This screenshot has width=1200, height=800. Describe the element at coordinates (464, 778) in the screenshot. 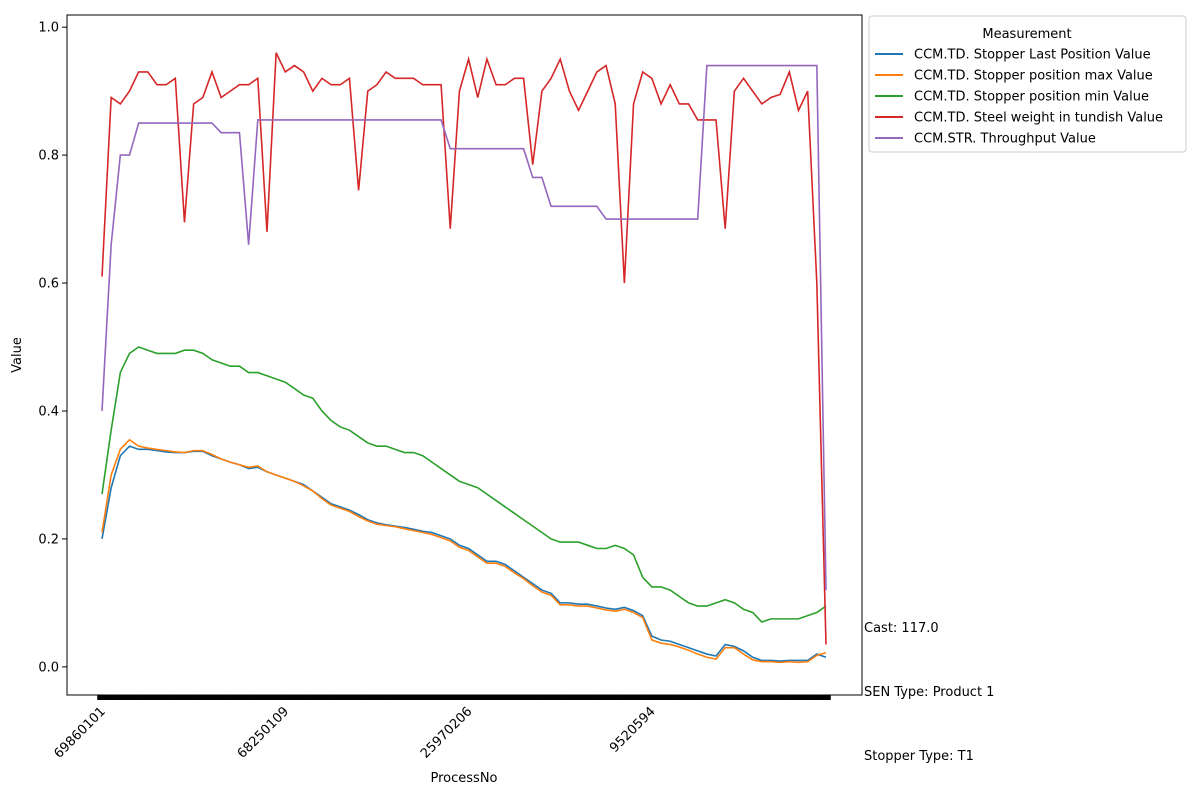

I see `x-axis-label: ProcessNo` at that location.